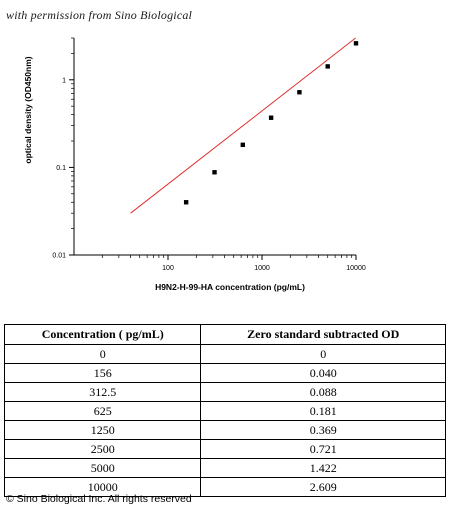 The height and width of the screenshot is (507, 450). I want to click on table-row: 10000 2.609, so click(224, 487).